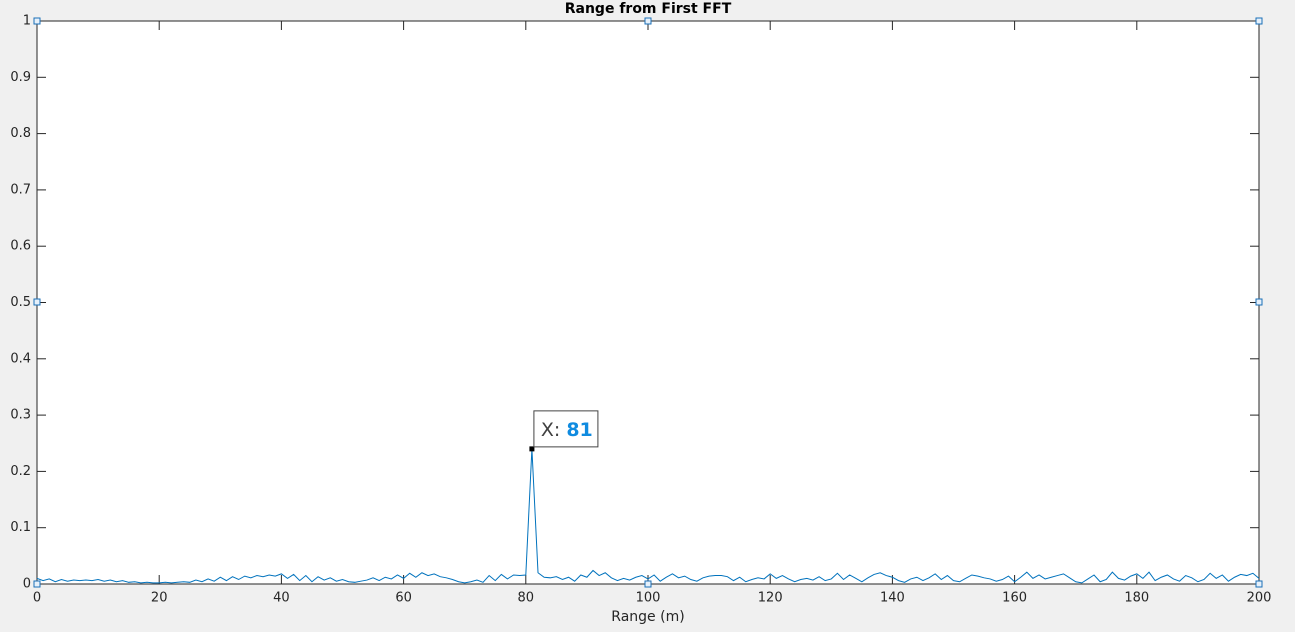  I want to click on y-tick-label: 0.4, so click(20, 358).